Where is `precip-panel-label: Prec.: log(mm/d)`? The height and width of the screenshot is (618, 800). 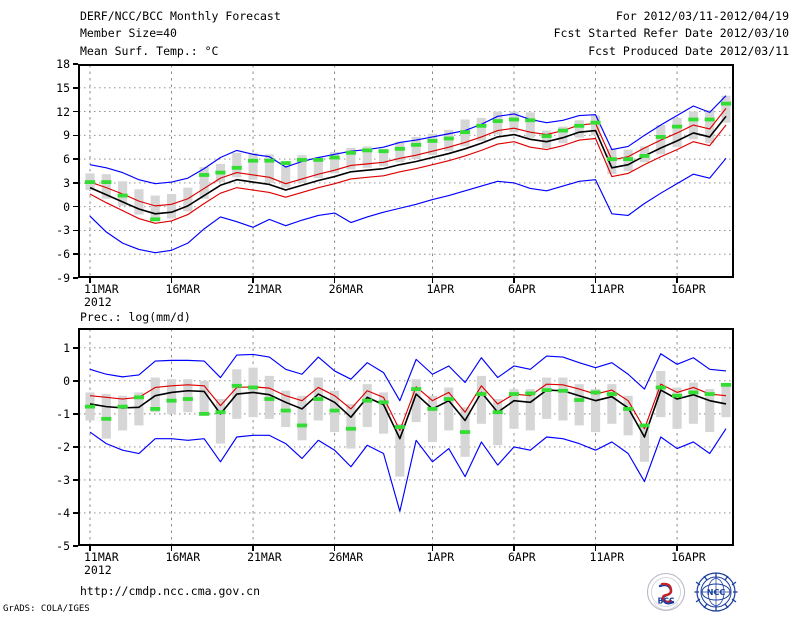
precip-panel-label: Prec.: log(mm/d) is located at coordinates (135, 317).